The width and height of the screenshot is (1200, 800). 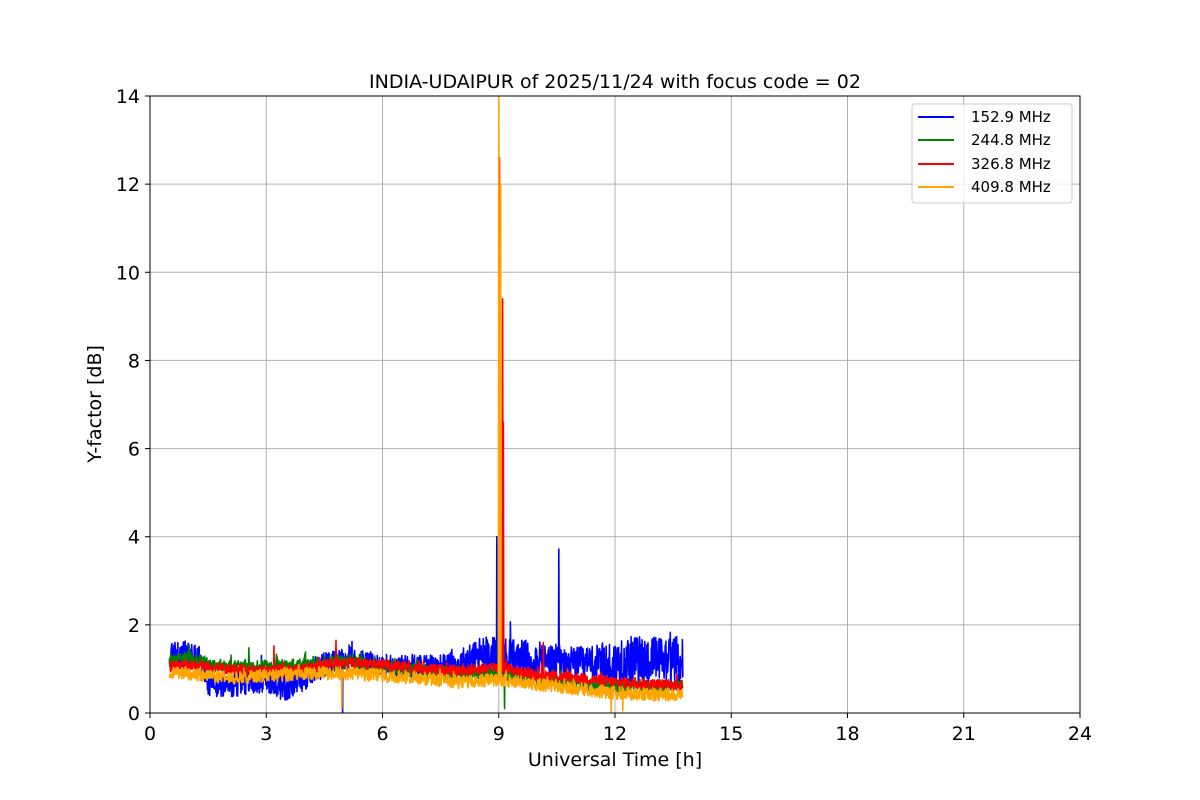 I want to click on y-tick-label: 2, so click(x=134, y=626).